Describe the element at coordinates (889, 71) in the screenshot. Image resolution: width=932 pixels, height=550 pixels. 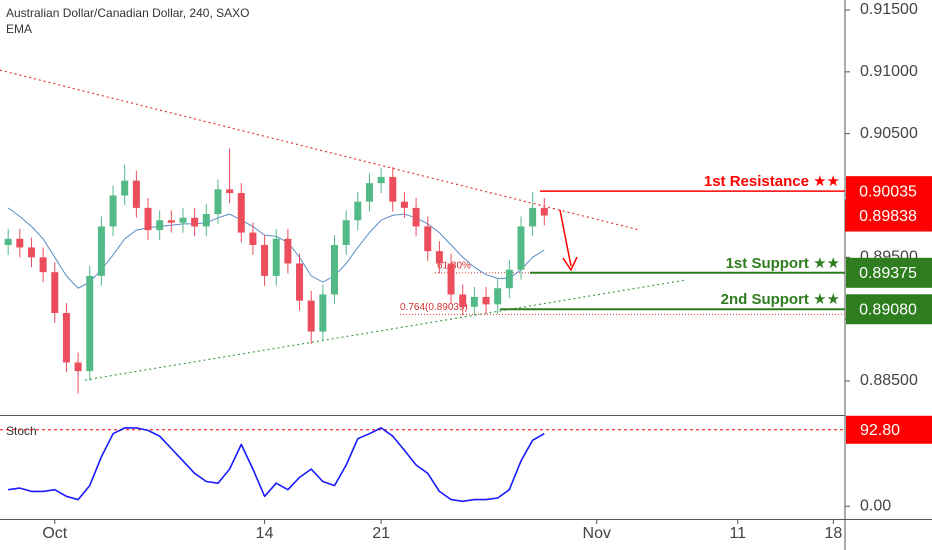
I see `y-tick-label: 0.91000` at that location.